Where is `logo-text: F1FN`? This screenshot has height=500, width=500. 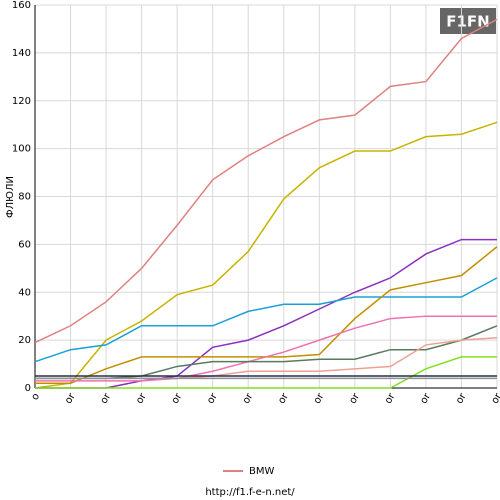 logo-text: F1FN is located at coordinates (467, 22).